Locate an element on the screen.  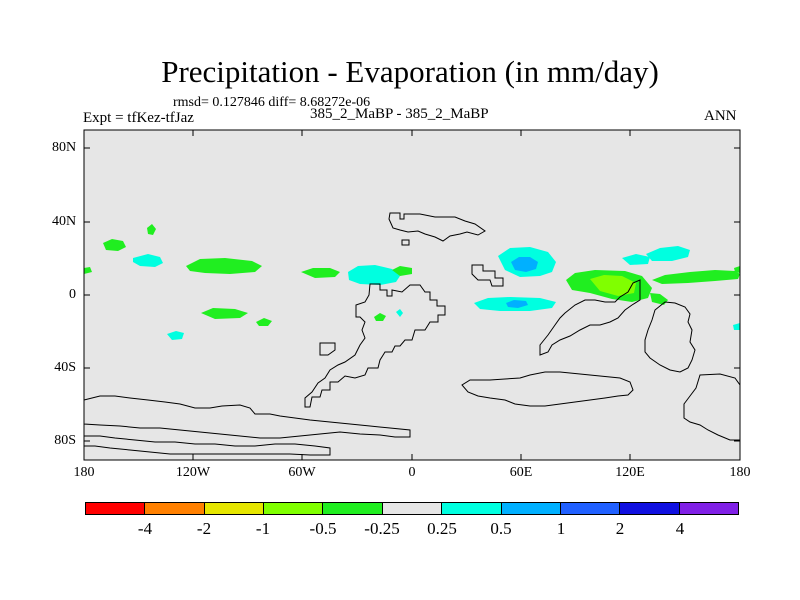
coastline-sw-land is located at coordinates (247, 417).